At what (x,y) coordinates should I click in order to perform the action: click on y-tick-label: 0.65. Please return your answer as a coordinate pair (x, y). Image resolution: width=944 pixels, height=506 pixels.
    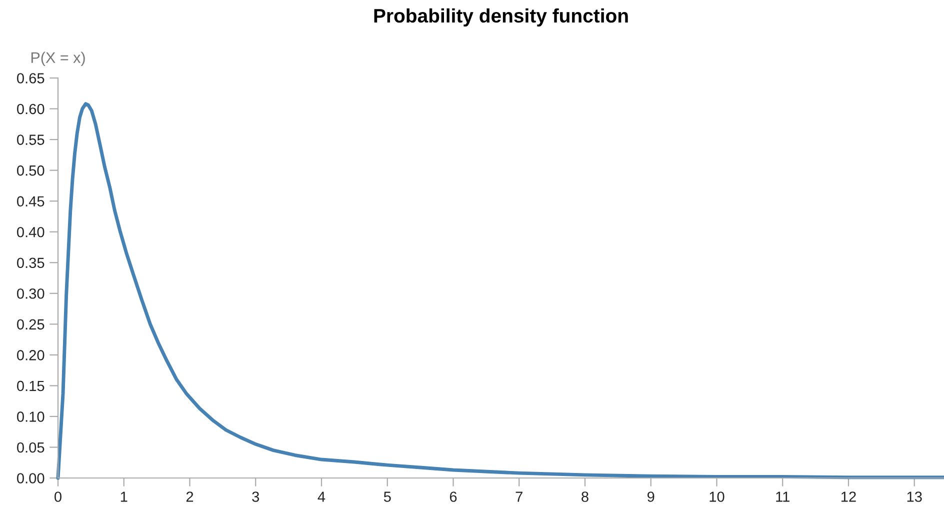
    Looking at the image, I should click on (30, 78).